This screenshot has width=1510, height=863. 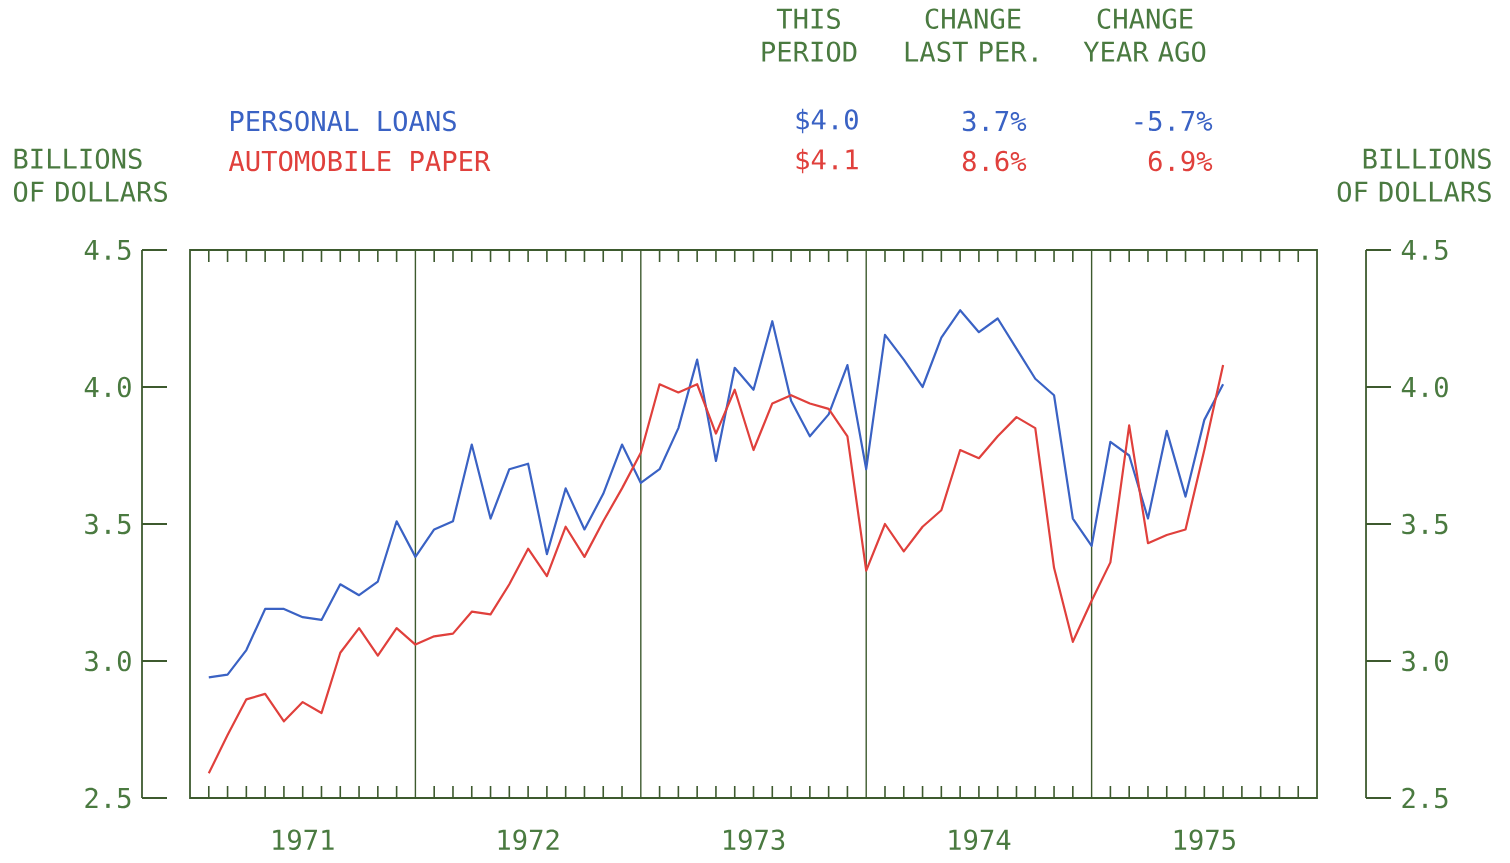 I want to click on text: $4.0, so click(x=827, y=121).